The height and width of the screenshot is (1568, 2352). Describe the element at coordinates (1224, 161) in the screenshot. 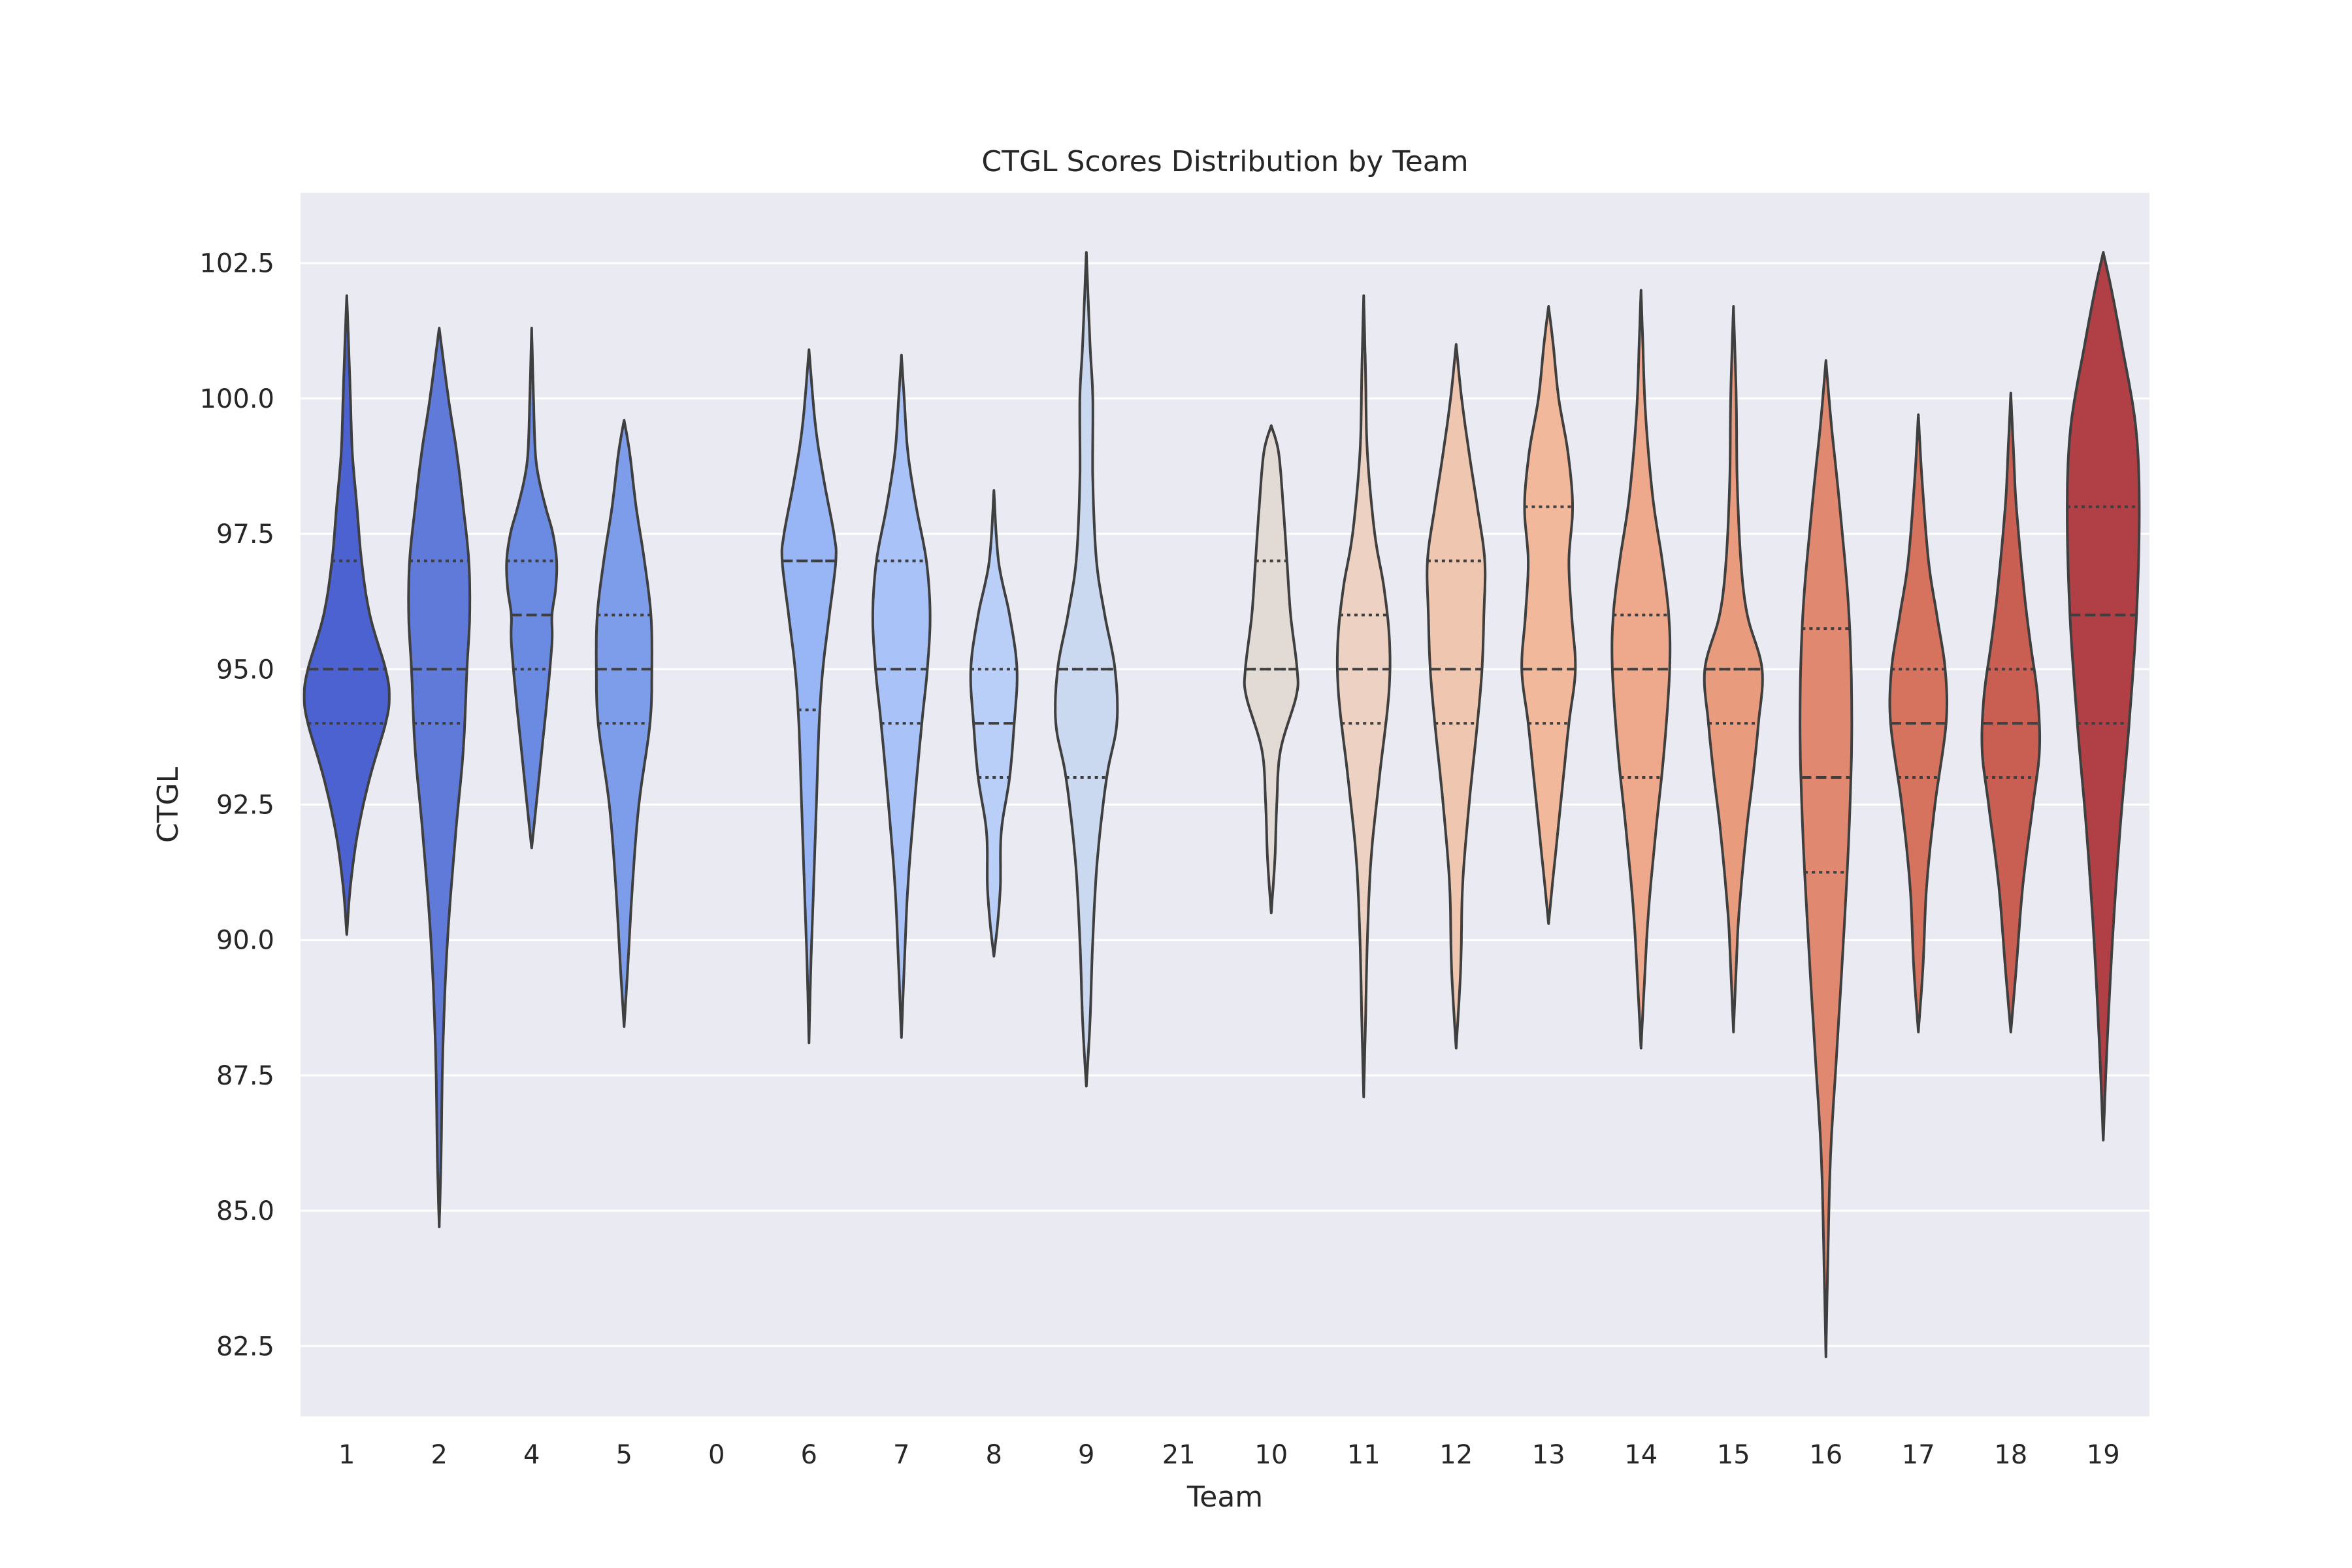

I see `chart-title: CTGL Scores Distribution by Team` at that location.